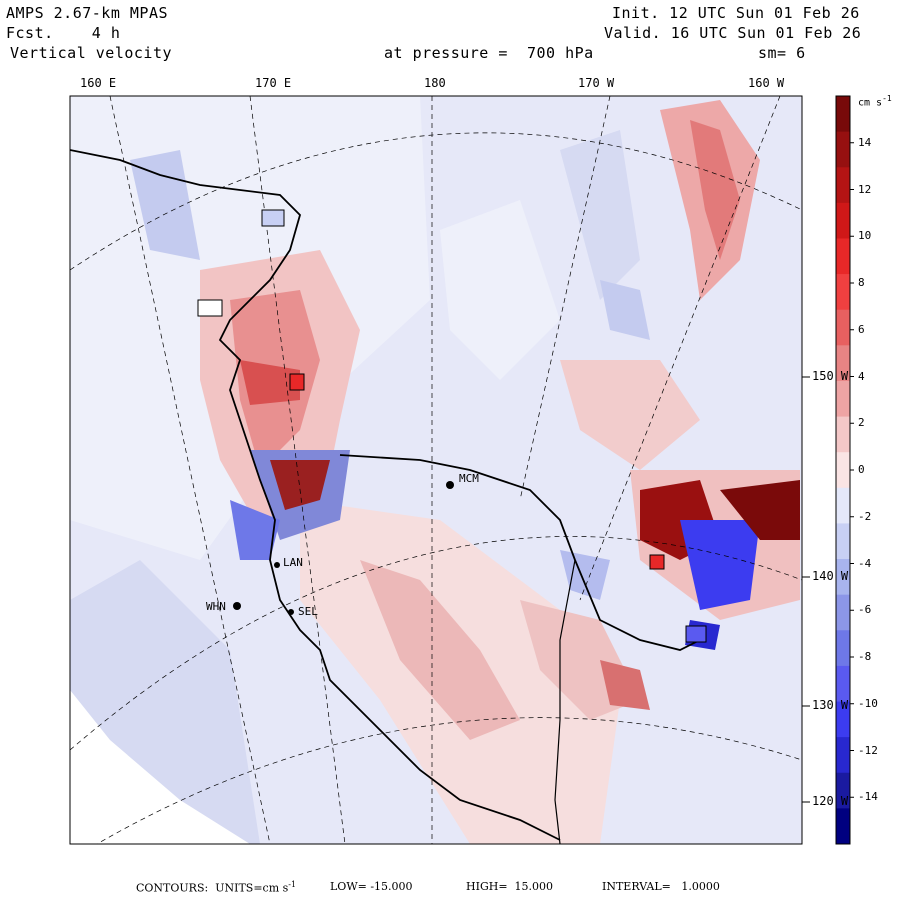  I want to click on colorbar-tick-label: -14, so click(868, 797).